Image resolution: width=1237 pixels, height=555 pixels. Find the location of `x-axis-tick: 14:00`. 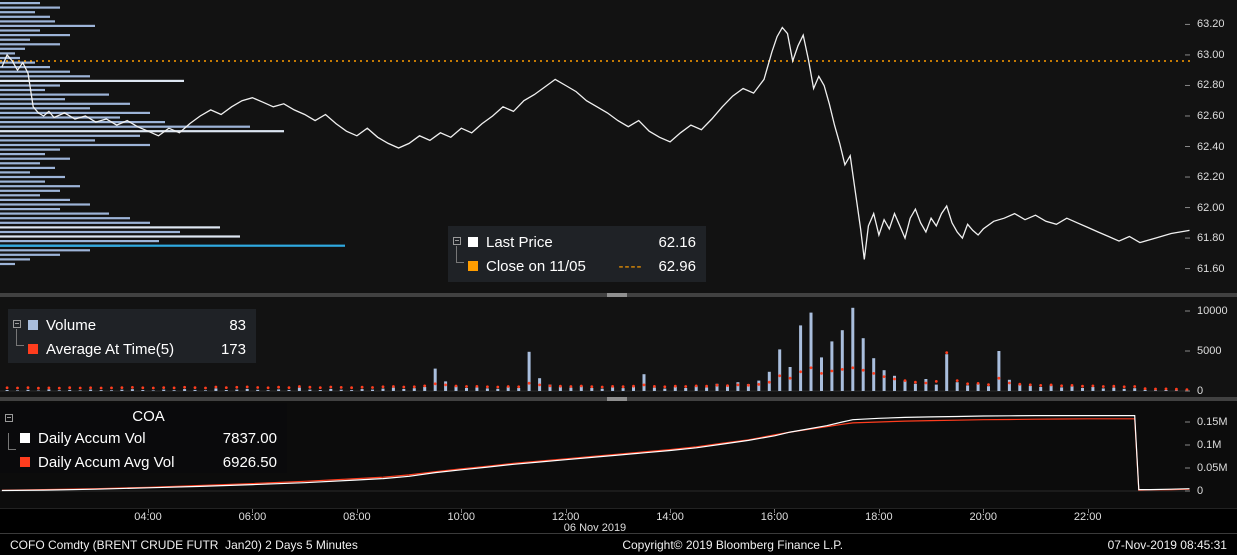

x-axis-tick: 14:00 is located at coordinates (670, 517).